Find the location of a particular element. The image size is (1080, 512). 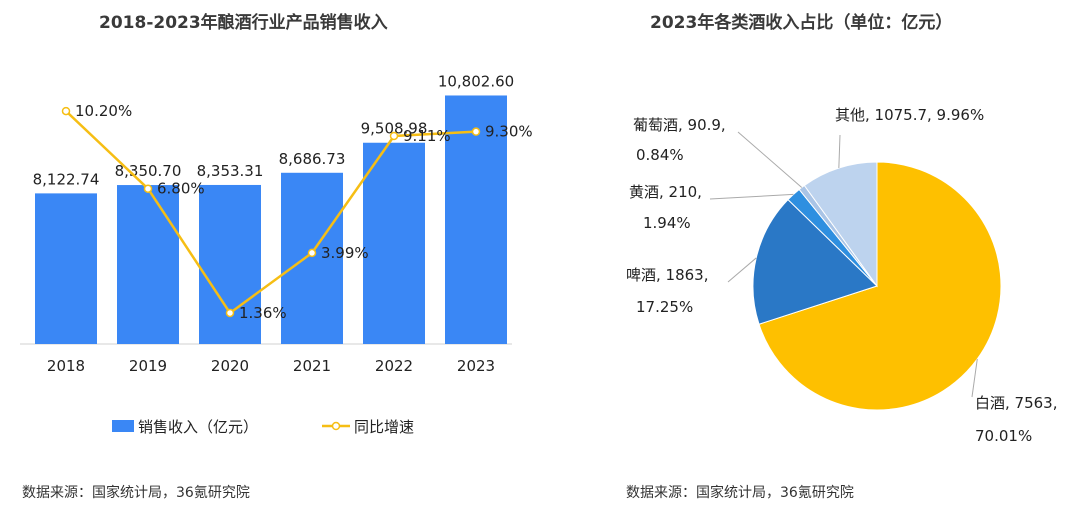

bar-value-label-2022: 9,508.98 is located at coordinates (394, 129).